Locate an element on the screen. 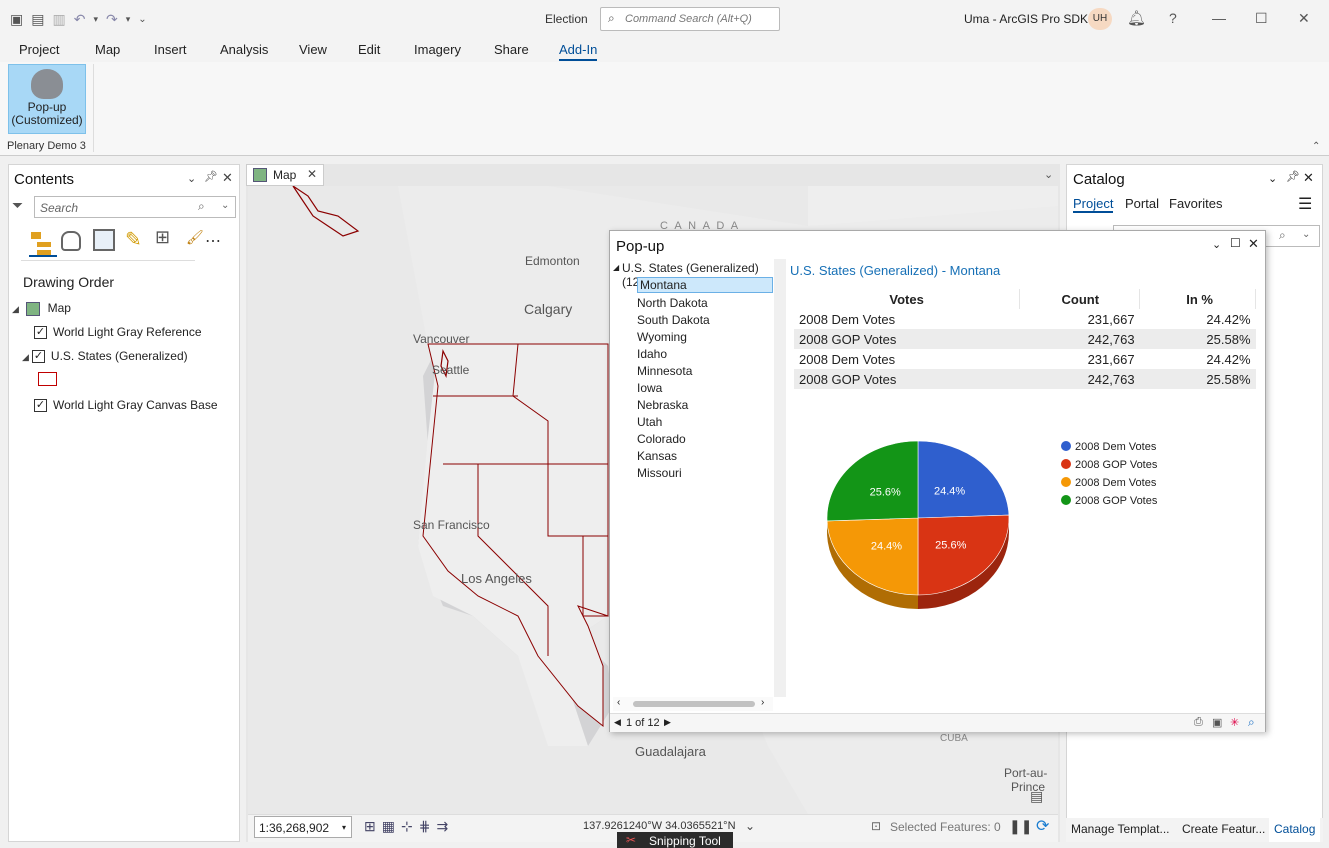  feature-item: Utah is located at coordinates (650, 422).